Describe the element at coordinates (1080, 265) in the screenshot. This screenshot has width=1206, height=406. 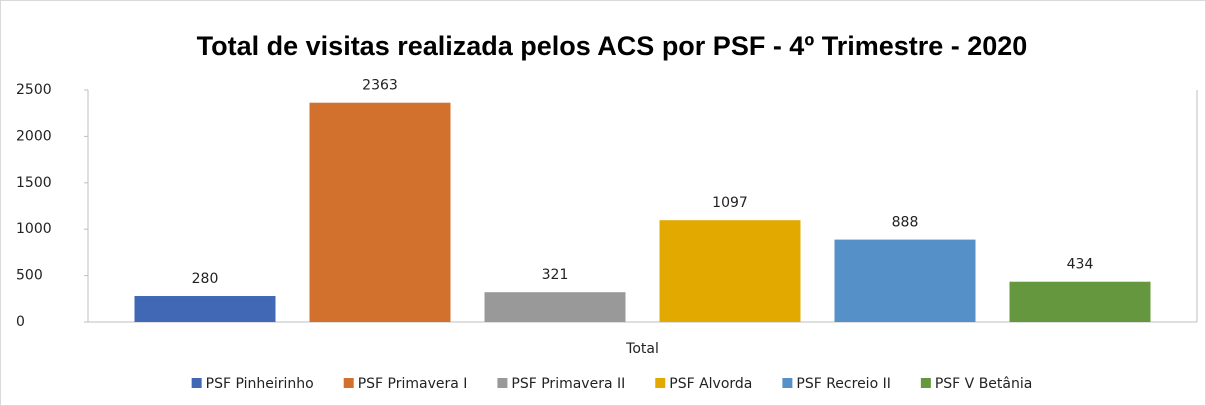
I see `data-label: 434` at that location.